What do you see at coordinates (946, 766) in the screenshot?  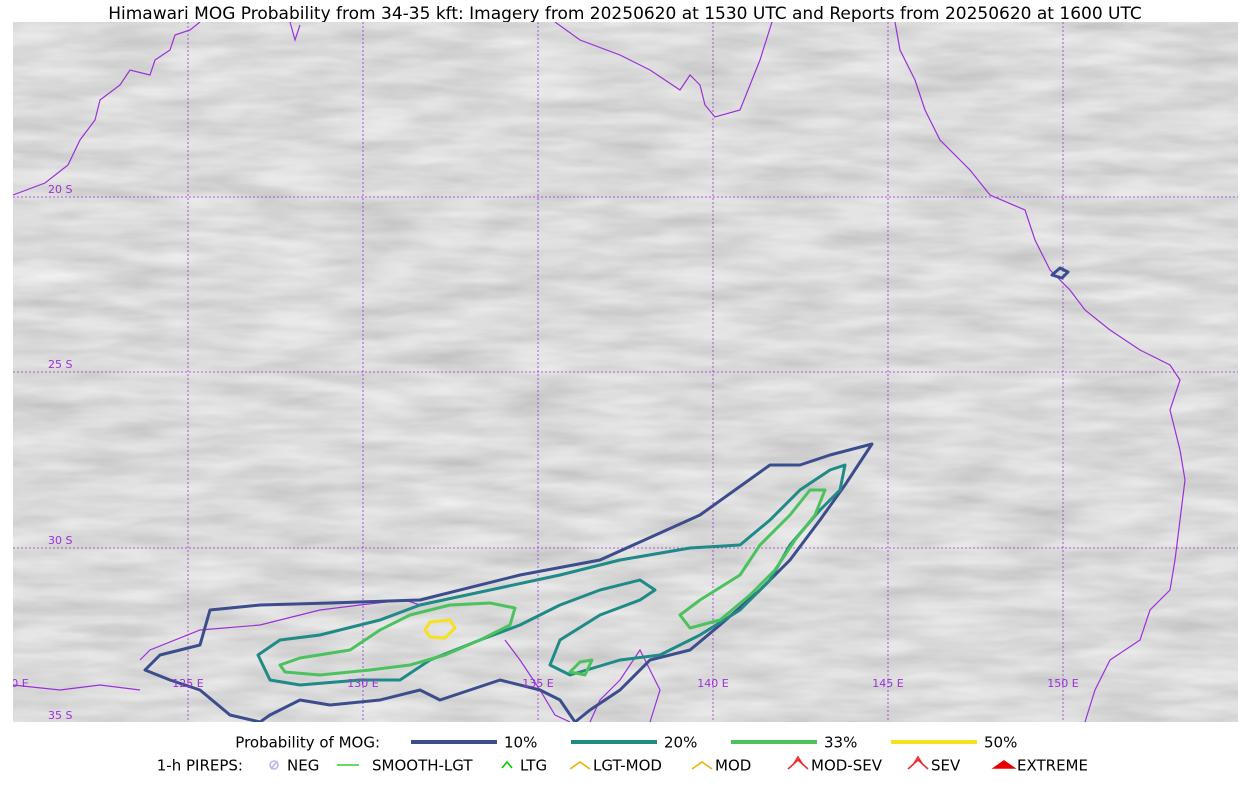 I see `pirep-label: SEV` at bounding box center [946, 766].